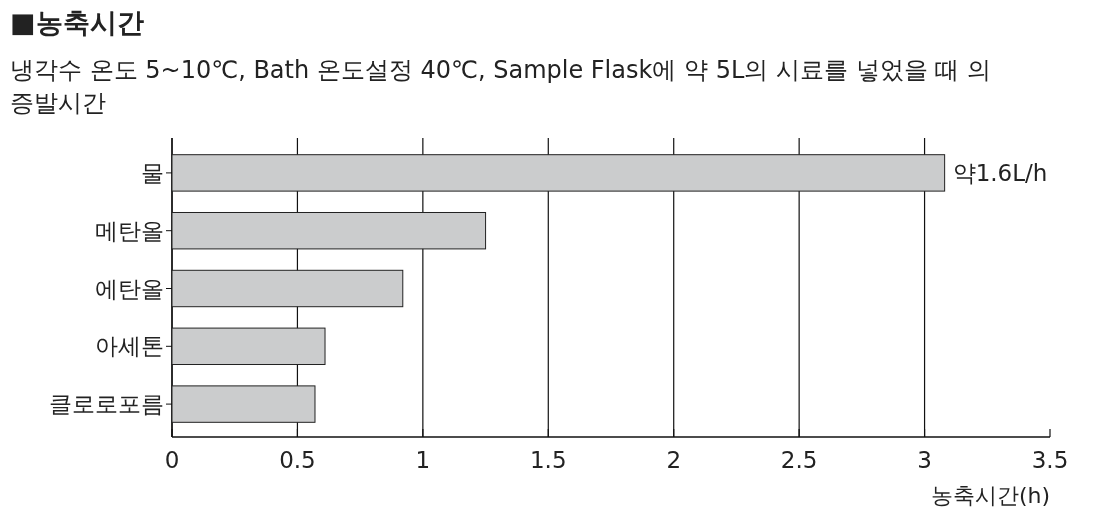 The height and width of the screenshot is (522, 1114). Describe the element at coordinates (129, 346) in the screenshot. I see `y-tick-label: 아세톤` at that location.